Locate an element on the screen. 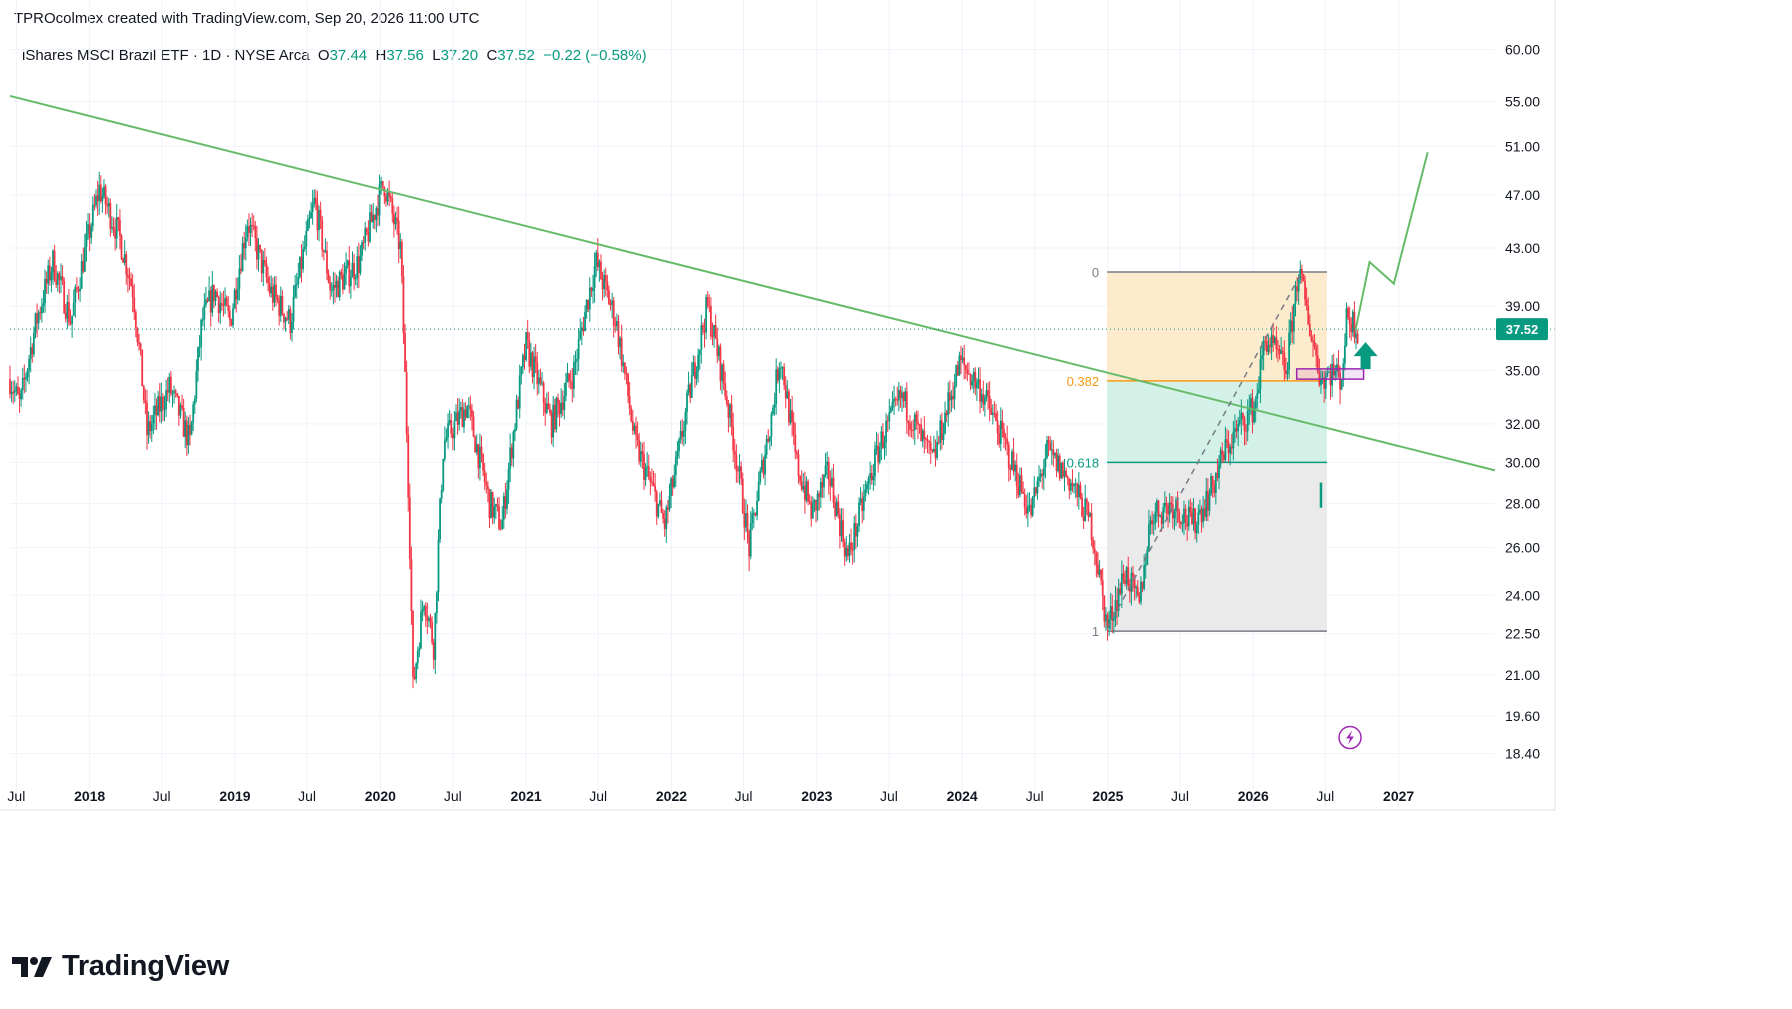 The height and width of the screenshot is (1009, 1792). fib-retracement: 0 0.382 0.618 1 is located at coordinates (1197, 452).